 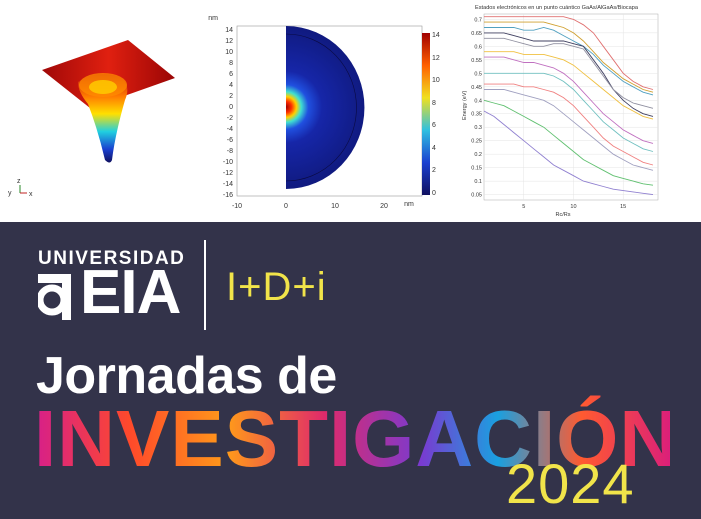 What do you see at coordinates (409, 204) in the screenshot?
I see `x-unit: nm` at bounding box center [409, 204].